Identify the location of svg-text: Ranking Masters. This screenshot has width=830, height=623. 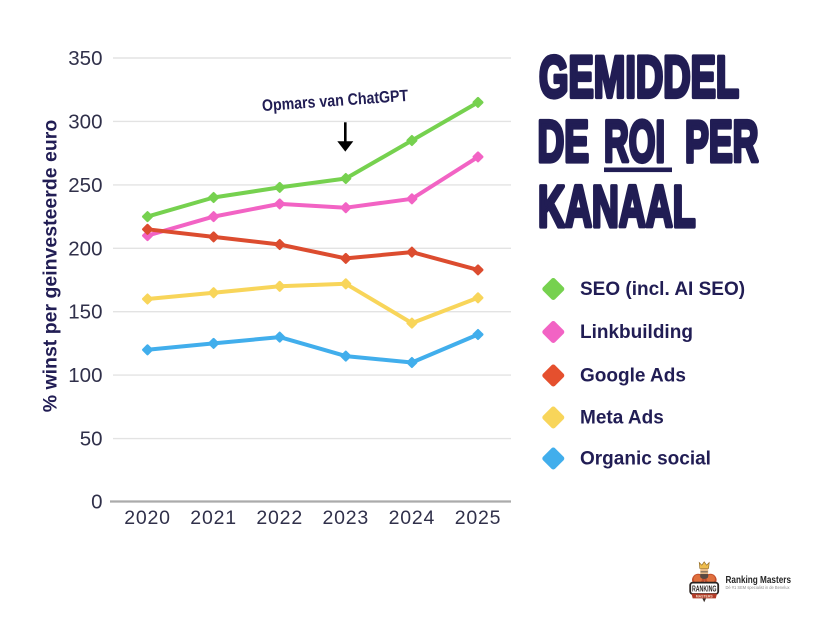
(759, 580).